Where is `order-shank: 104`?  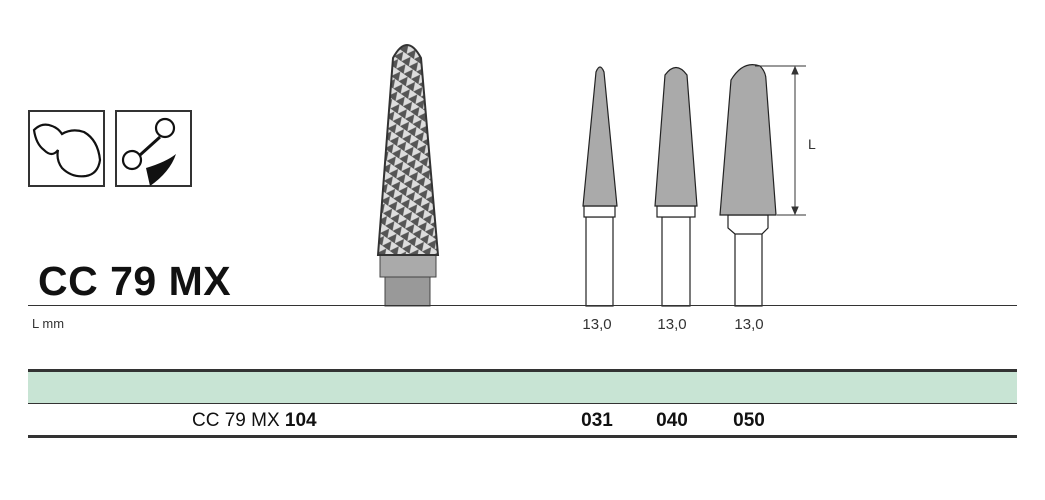
order-shank: 104 is located at coordinates (300, 420).